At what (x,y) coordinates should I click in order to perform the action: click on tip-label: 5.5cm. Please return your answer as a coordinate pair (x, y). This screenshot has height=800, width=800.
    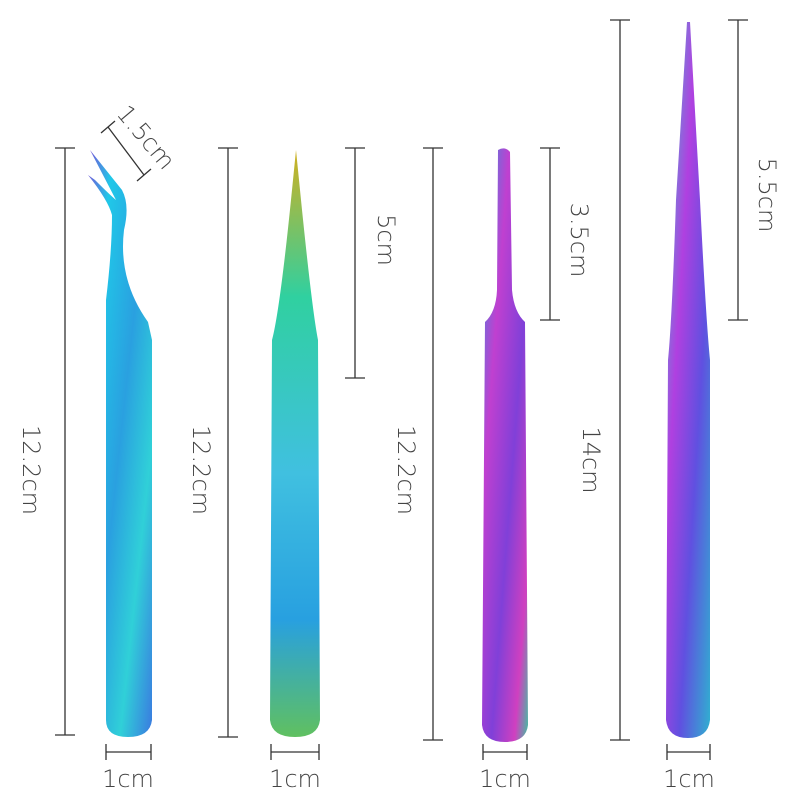
    Looking at the image, I should click on (767, 195).